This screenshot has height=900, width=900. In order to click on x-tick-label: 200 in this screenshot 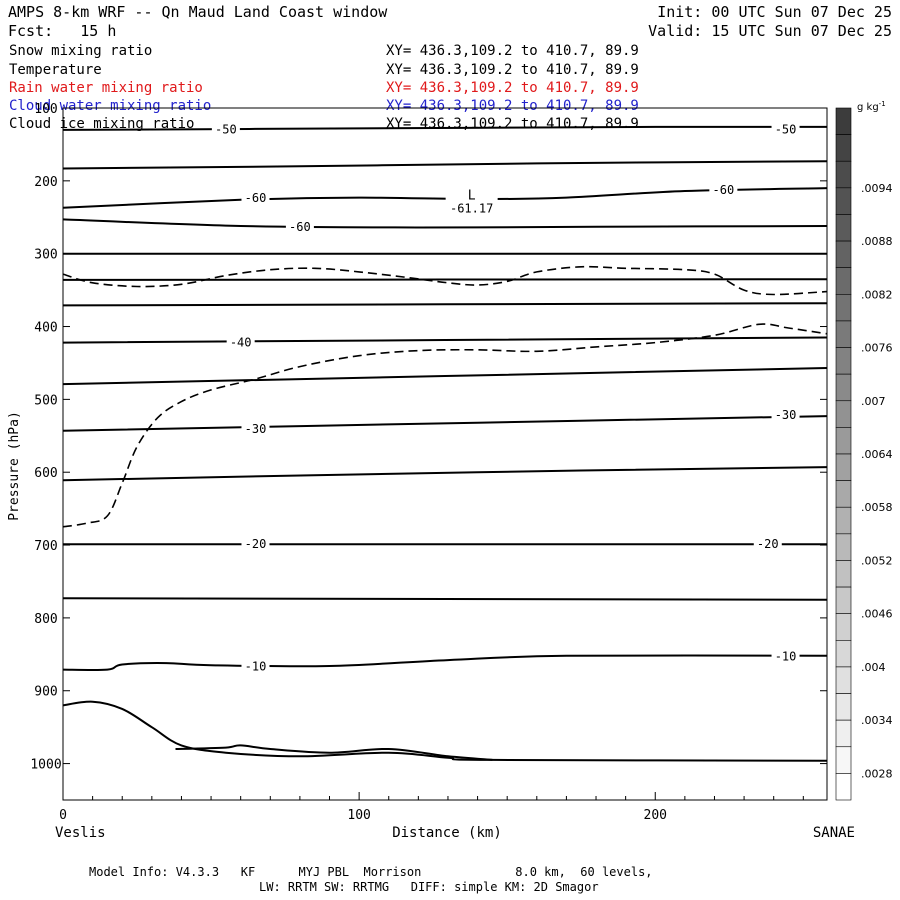, I will do `click(655, 815)`.